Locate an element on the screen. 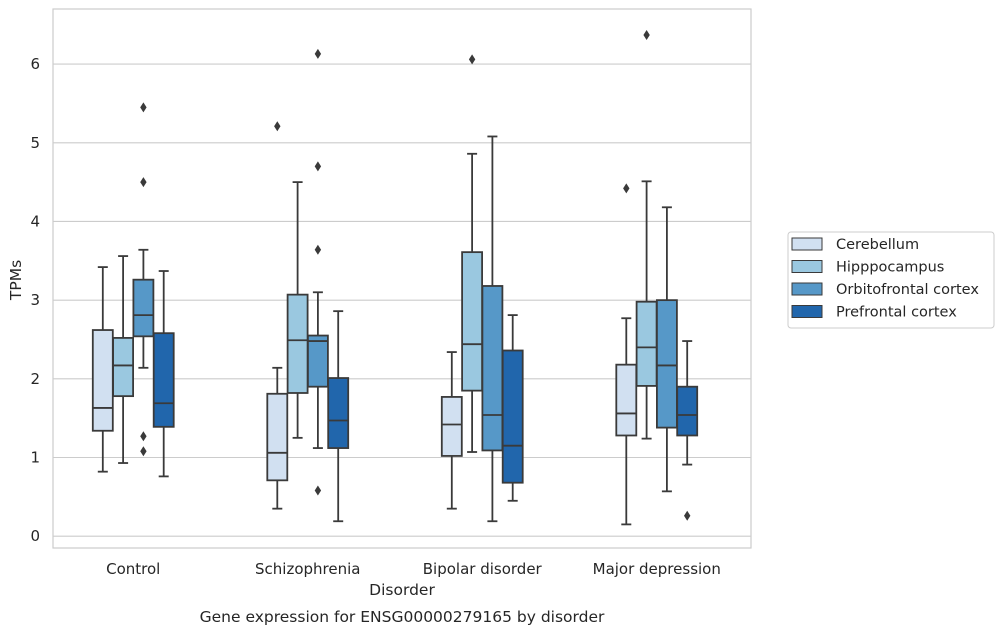  y-axis-label: TPMs is located at coordinates (16, 280).